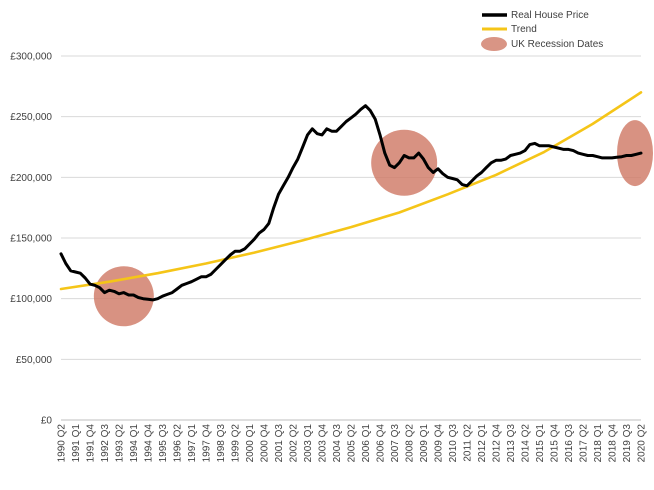 This screenshot has width=654, height=490. I want to click on x-tick-label: 1998 Q3, so click(221, 443).